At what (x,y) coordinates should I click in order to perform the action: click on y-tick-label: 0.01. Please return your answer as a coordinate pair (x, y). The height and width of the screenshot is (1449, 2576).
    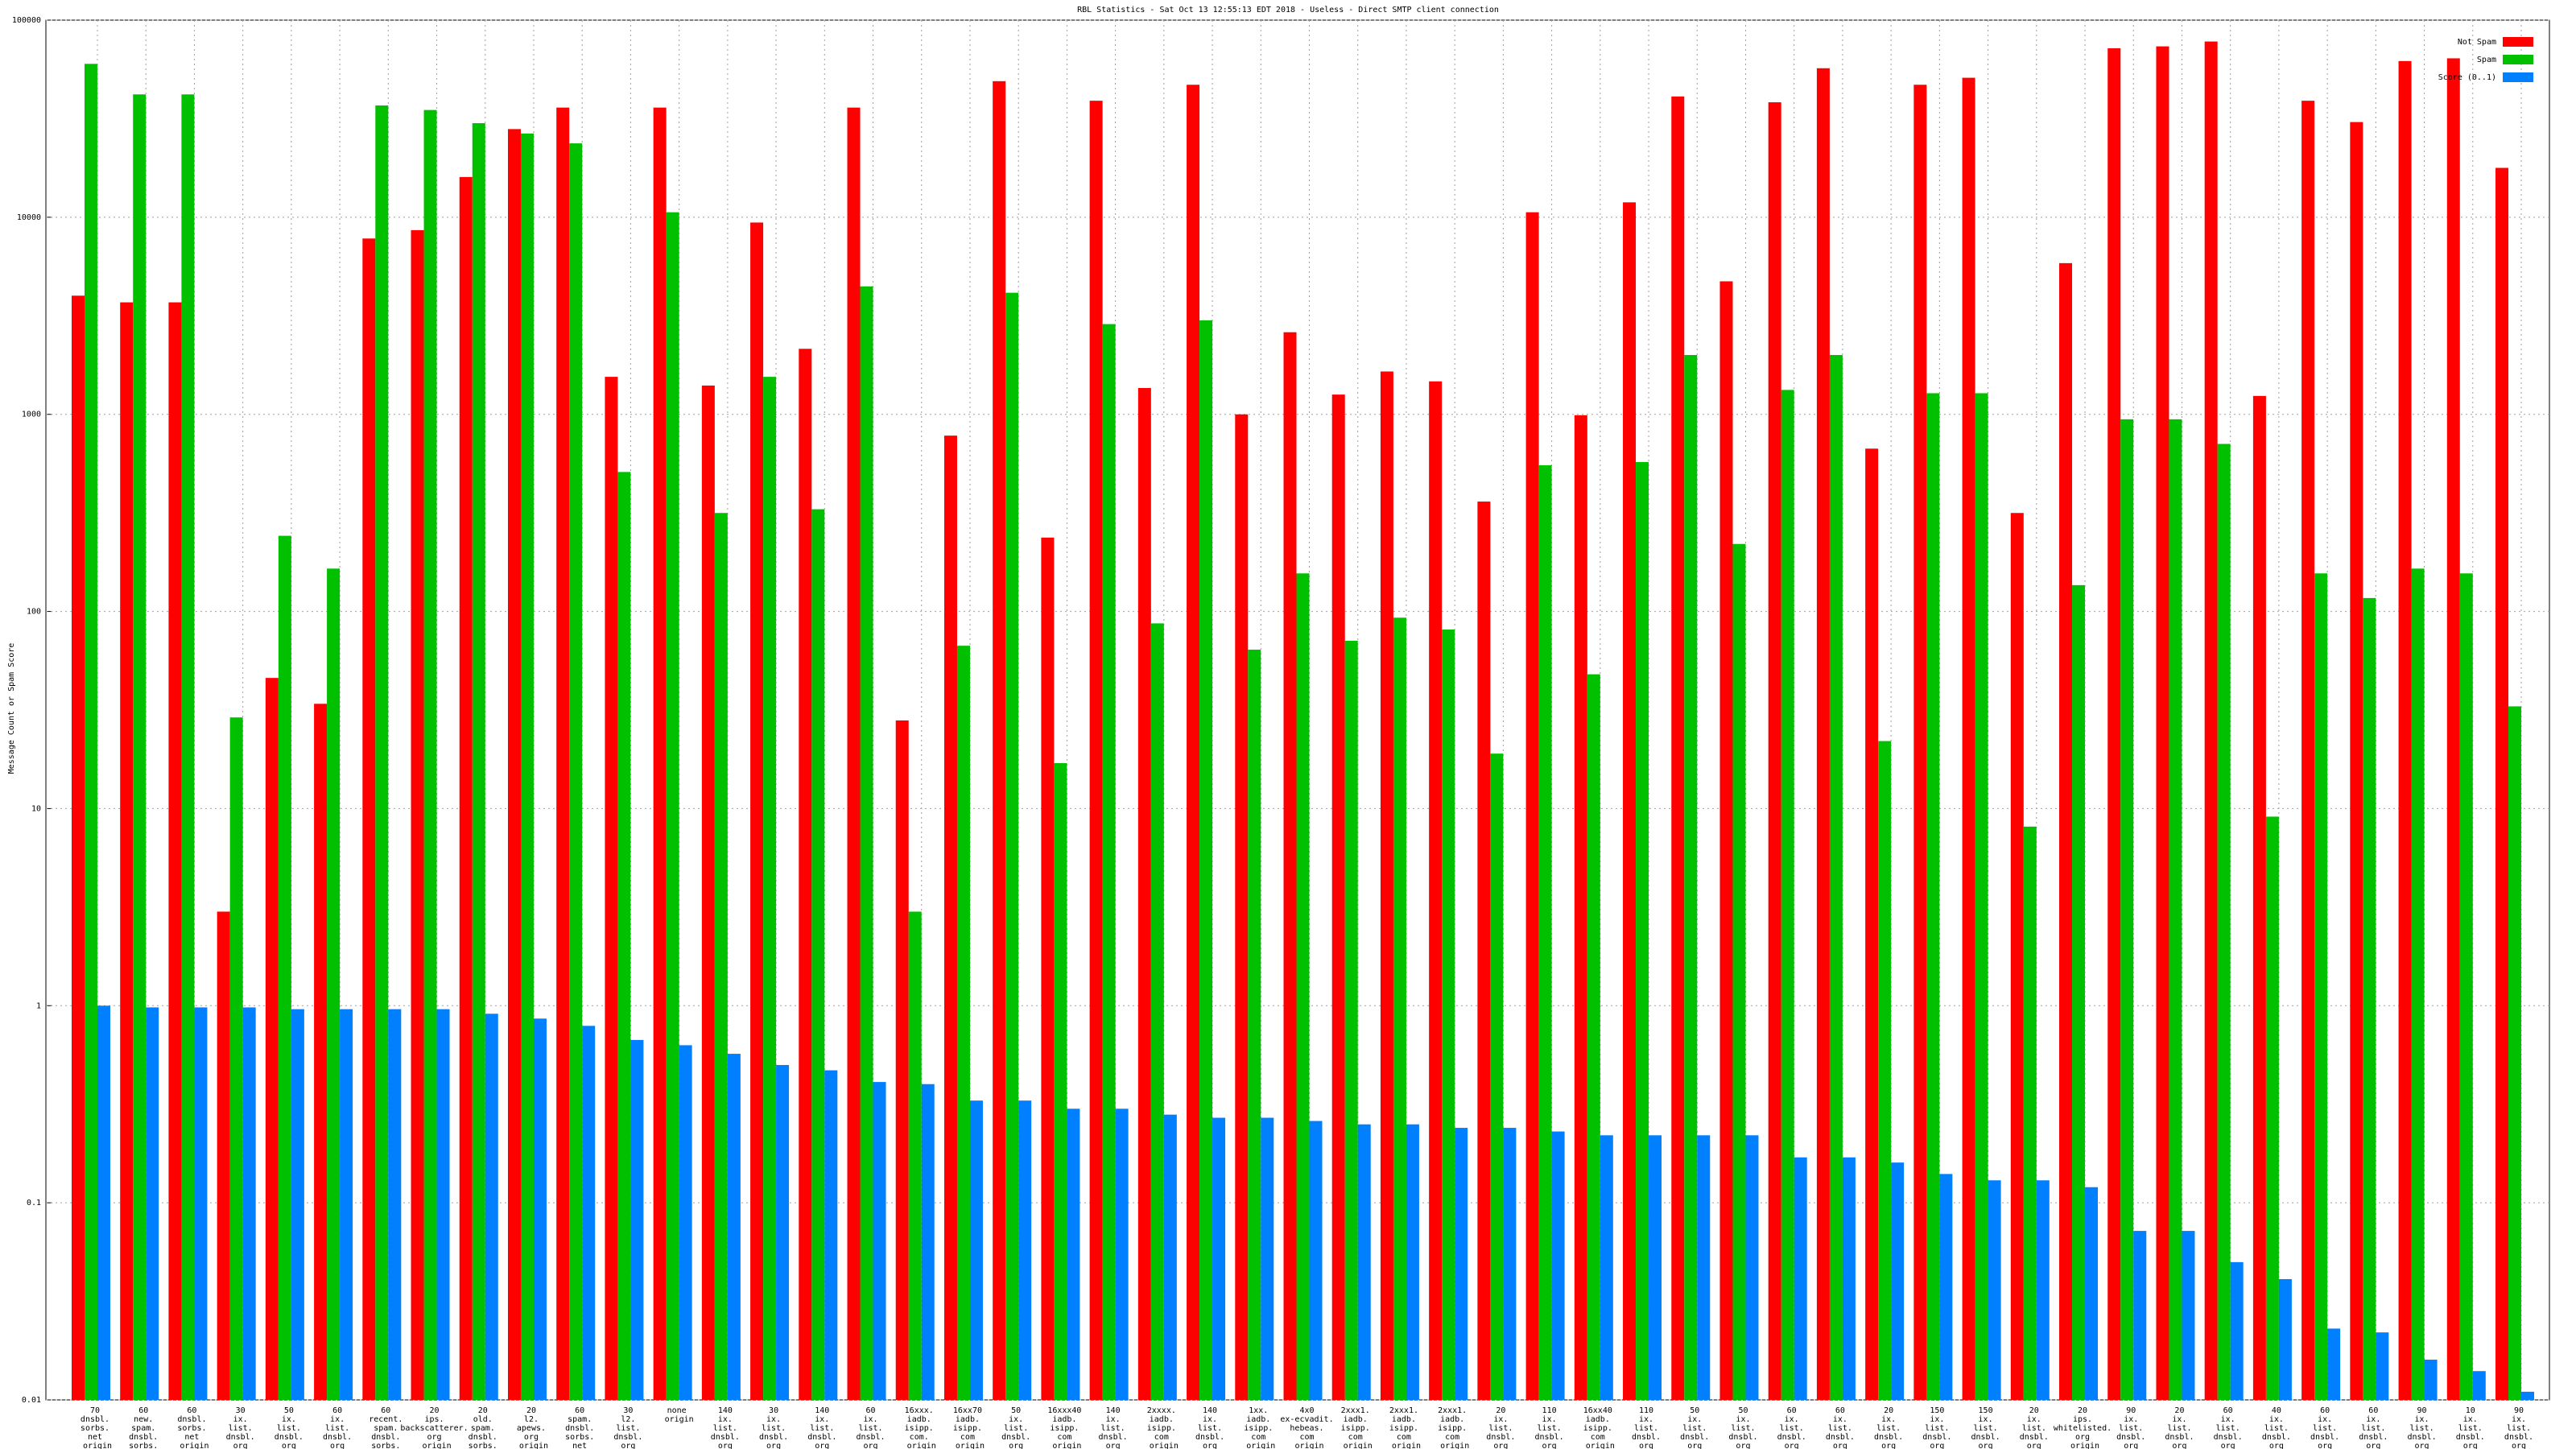
    Looking at the image, I should click on (31, 1400).